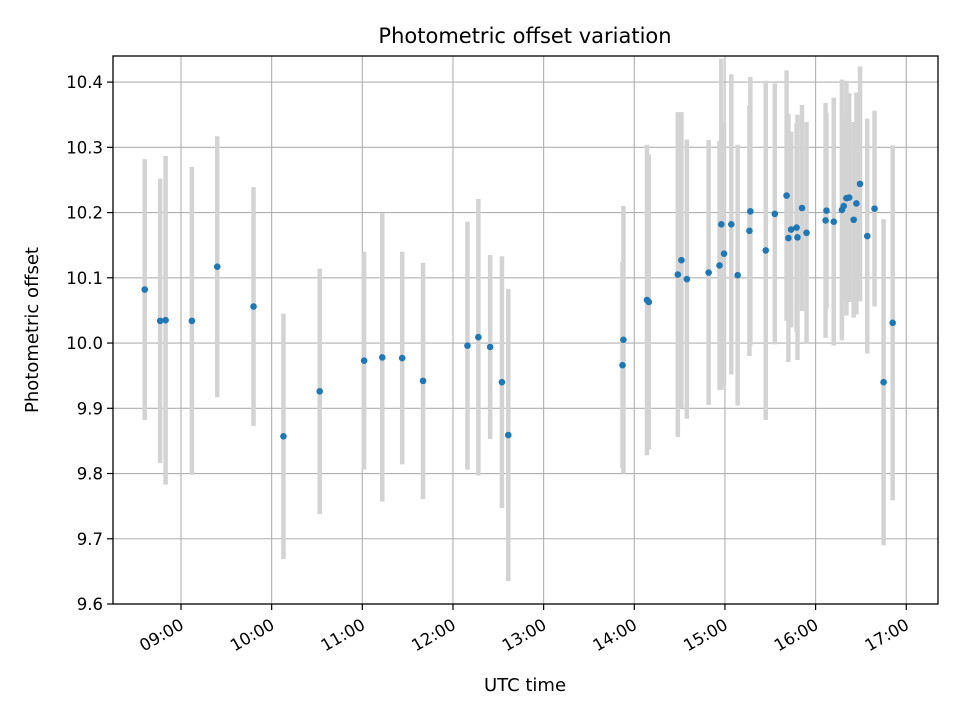  I want to click on y-tick-label: 10.1, so click(84, 278).